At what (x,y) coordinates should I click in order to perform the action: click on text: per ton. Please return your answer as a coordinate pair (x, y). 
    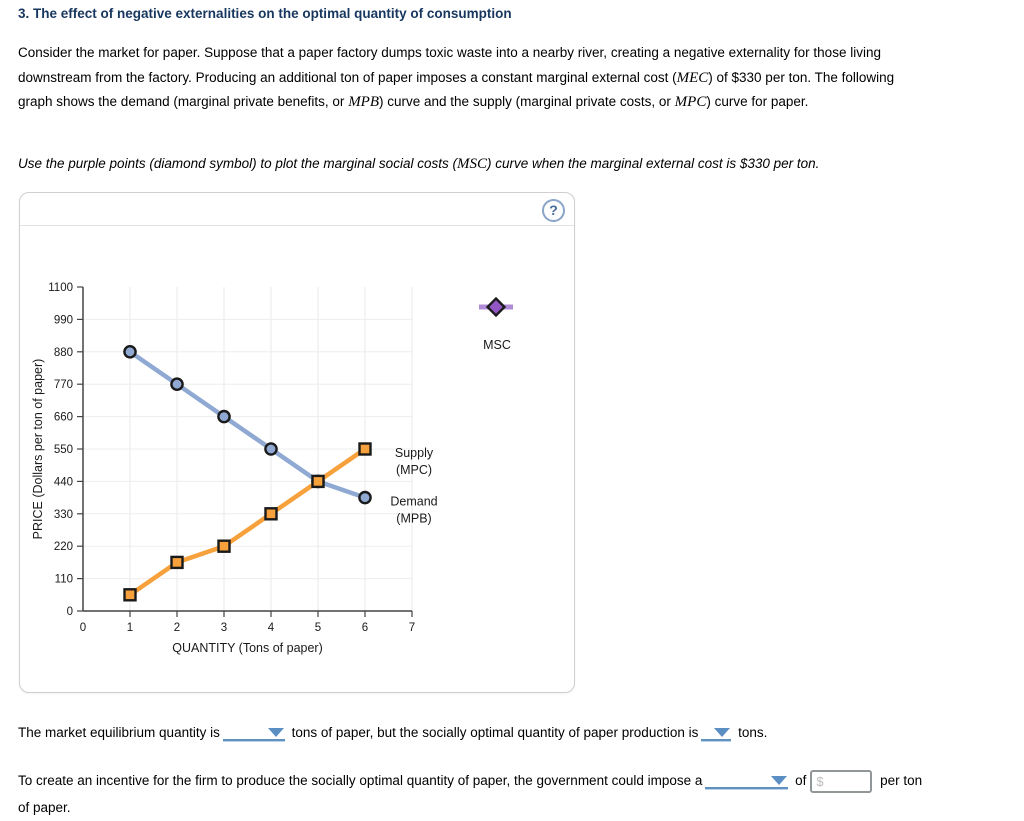
    Looking at the image, I should click on (899, 780).